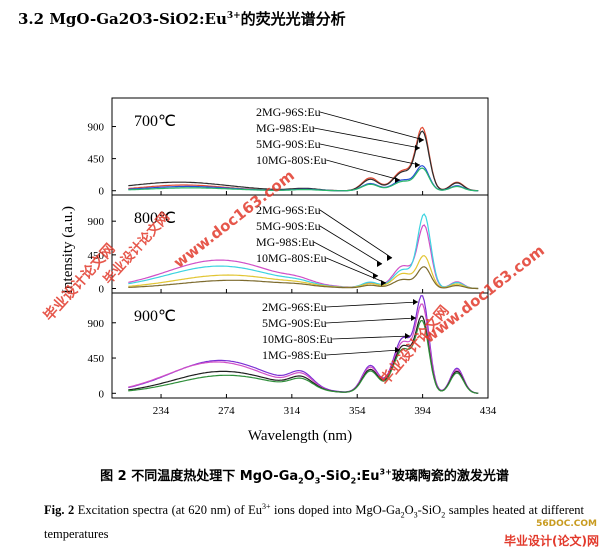  I want to click on x-tick-label: 394, so click(422, 411).